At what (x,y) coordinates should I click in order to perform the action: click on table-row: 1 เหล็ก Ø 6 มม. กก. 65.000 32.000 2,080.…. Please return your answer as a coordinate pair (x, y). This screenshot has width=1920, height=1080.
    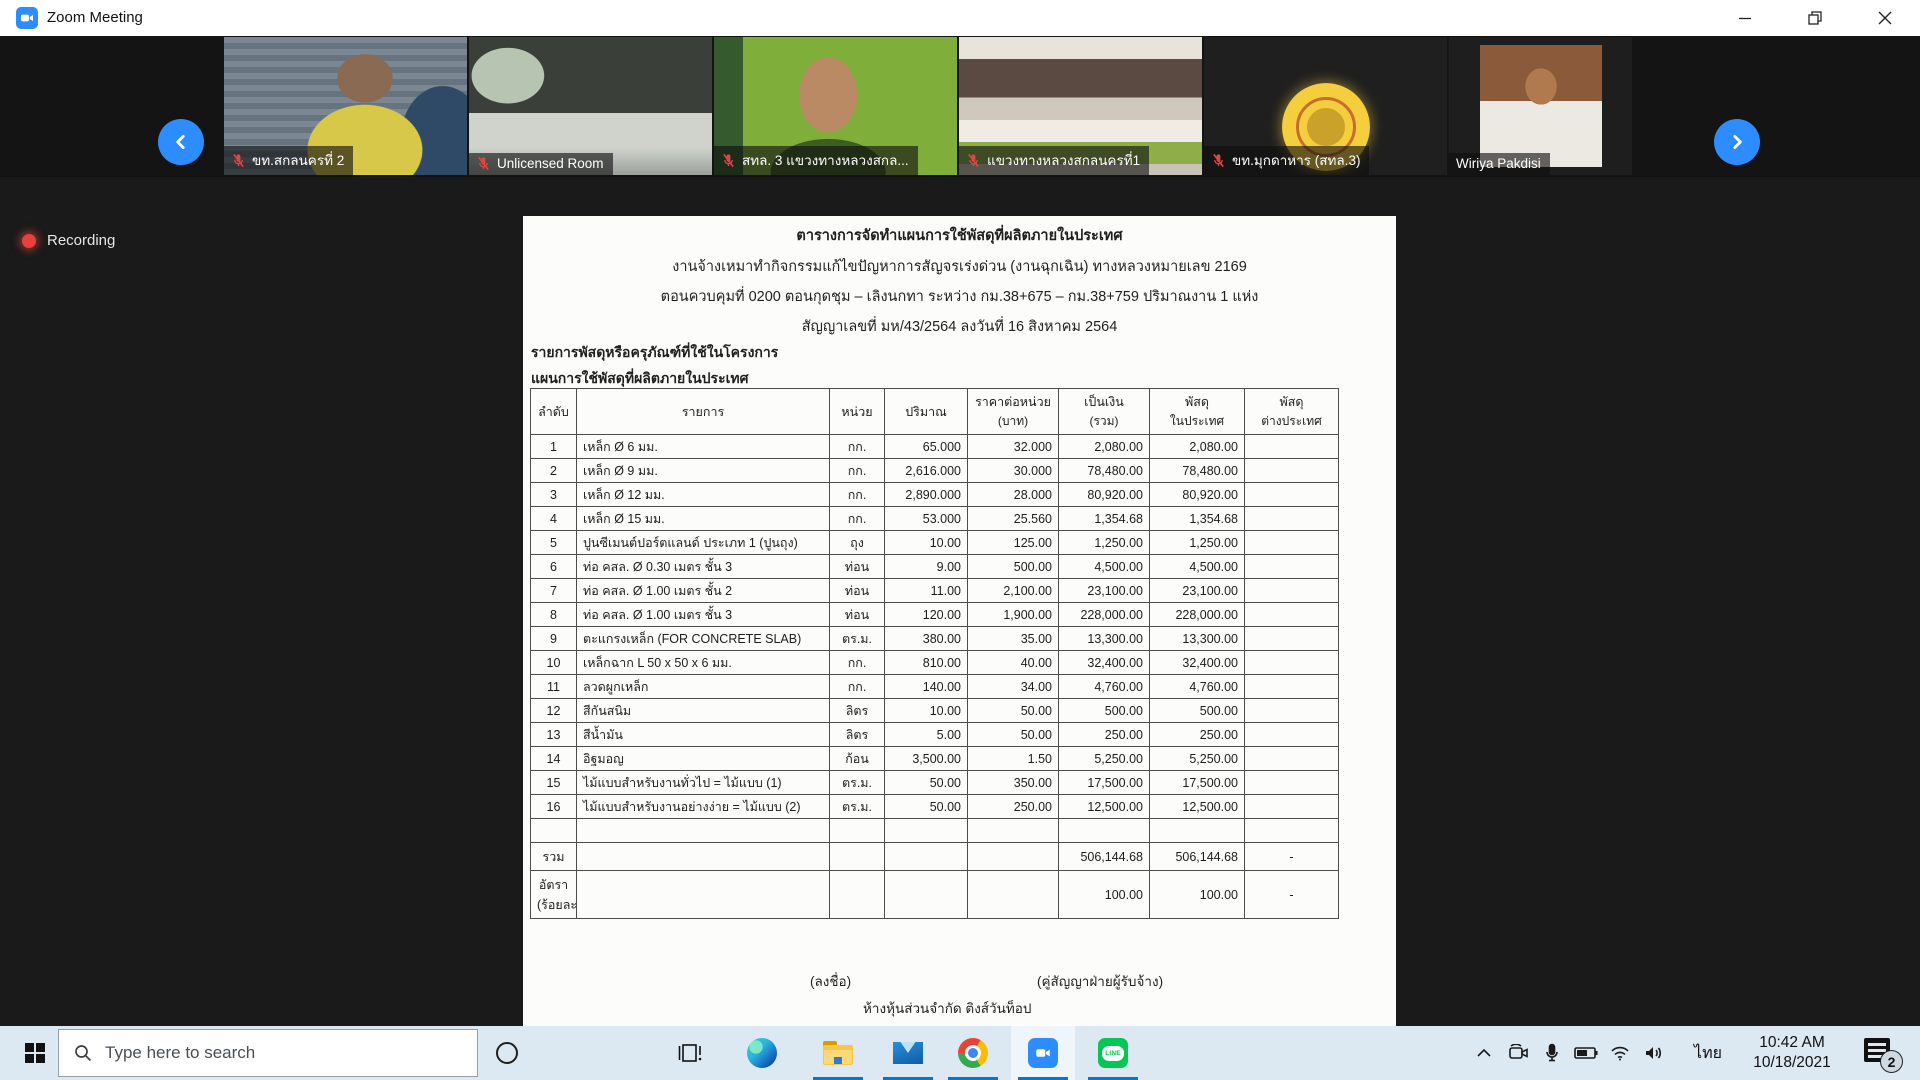
    Looking at the image, I should click on (934, 446).